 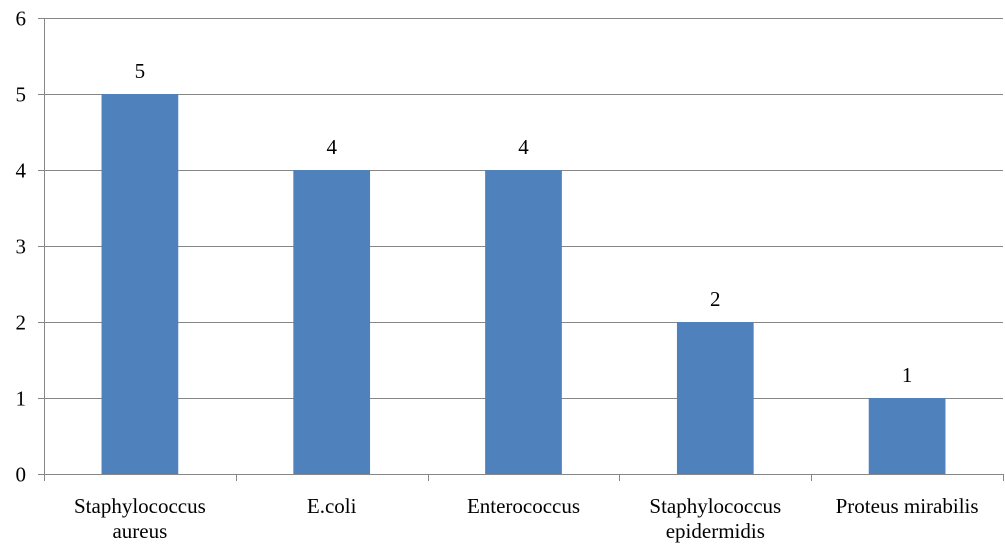 I want to click on y-tick-label: 6, so click(x=21, y=19).